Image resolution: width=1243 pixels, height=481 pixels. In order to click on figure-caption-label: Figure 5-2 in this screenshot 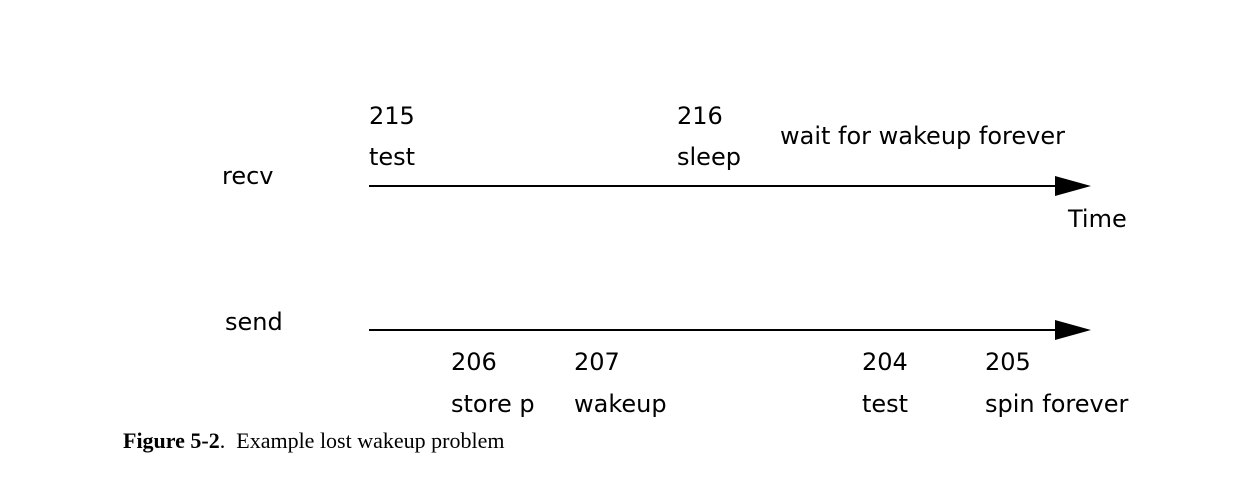, I will do `click(171, 440)`.